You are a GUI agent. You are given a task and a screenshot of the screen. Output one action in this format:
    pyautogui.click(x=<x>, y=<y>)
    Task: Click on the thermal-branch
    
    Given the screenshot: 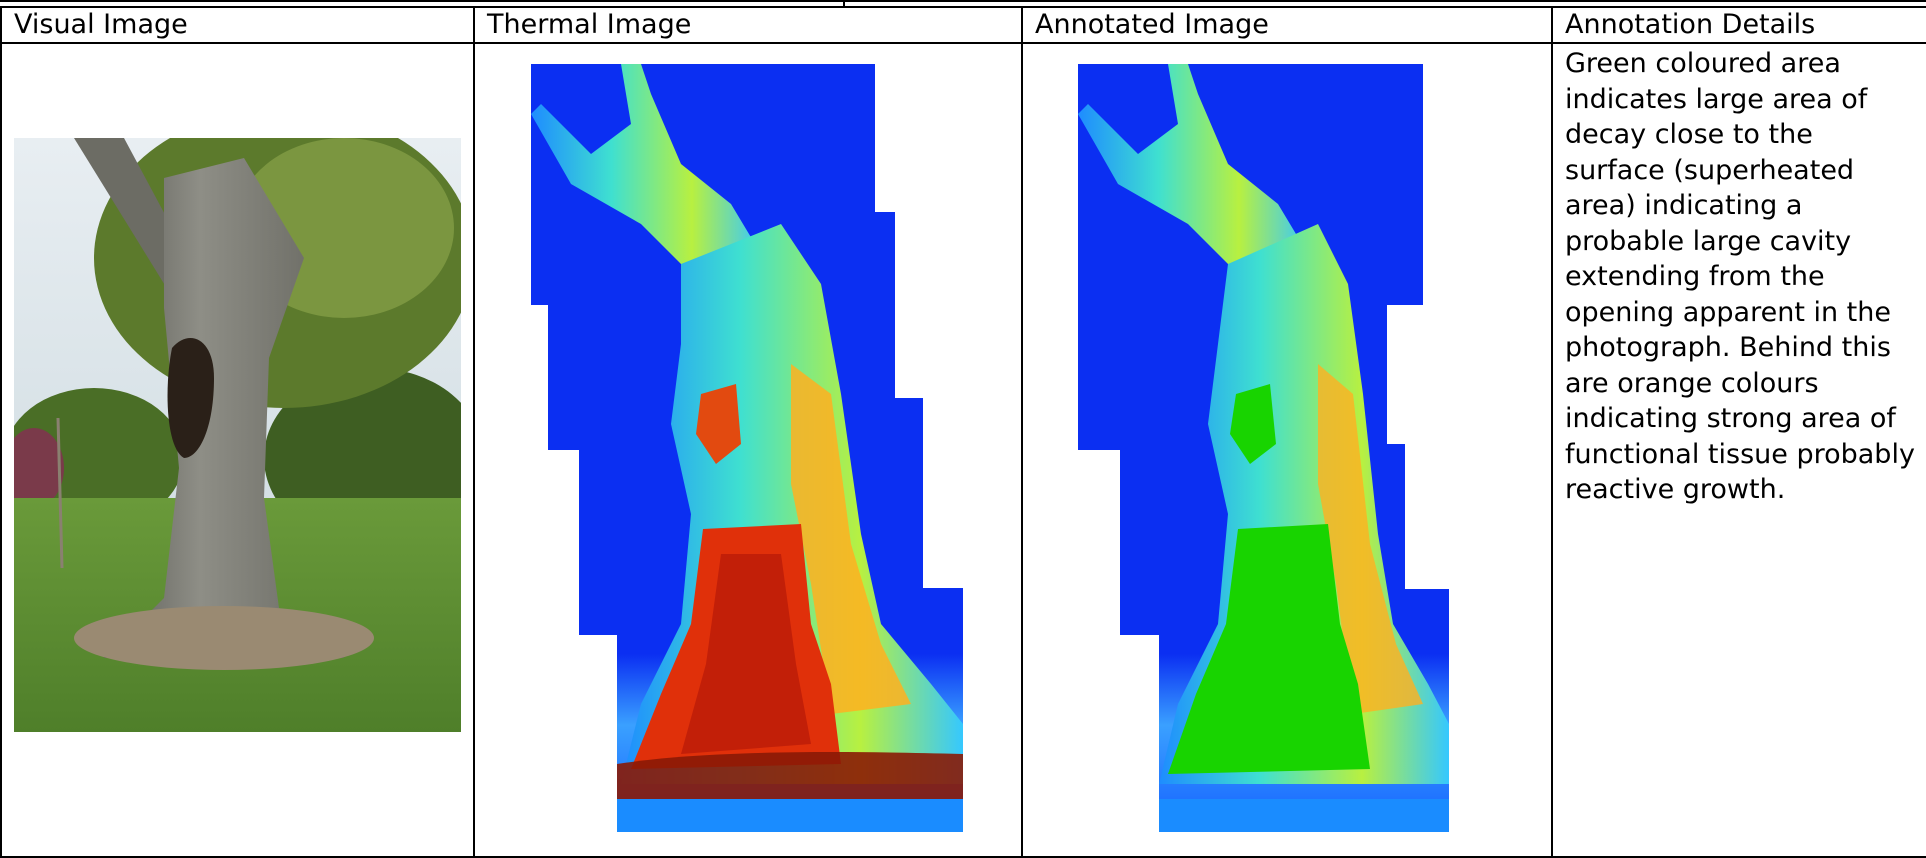 What is the action you would take?
    pyautogui.click(x=646, y=189)
    